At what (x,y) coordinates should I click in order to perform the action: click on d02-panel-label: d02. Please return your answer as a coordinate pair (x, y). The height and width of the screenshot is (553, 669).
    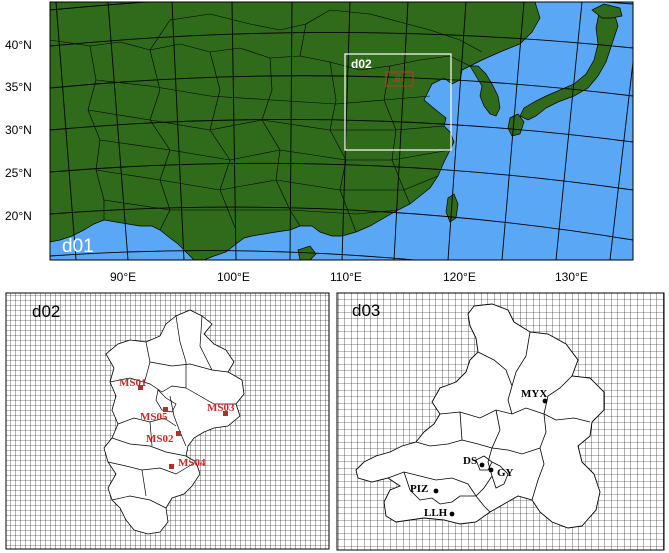
    Looking at the image, I should click on (46, 311).